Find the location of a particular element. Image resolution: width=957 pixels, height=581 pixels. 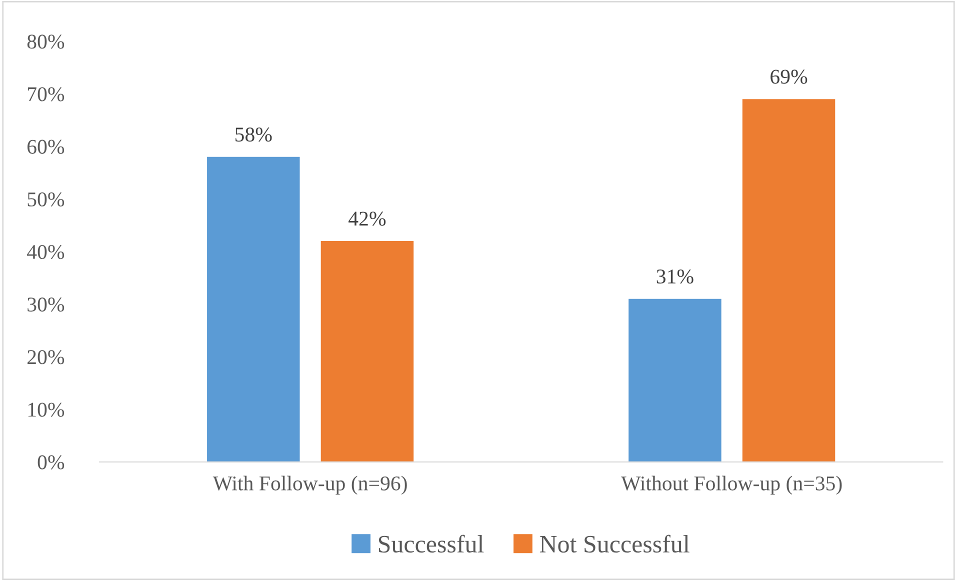

y-tick-label: 60% is located at coordinates (46, 147).